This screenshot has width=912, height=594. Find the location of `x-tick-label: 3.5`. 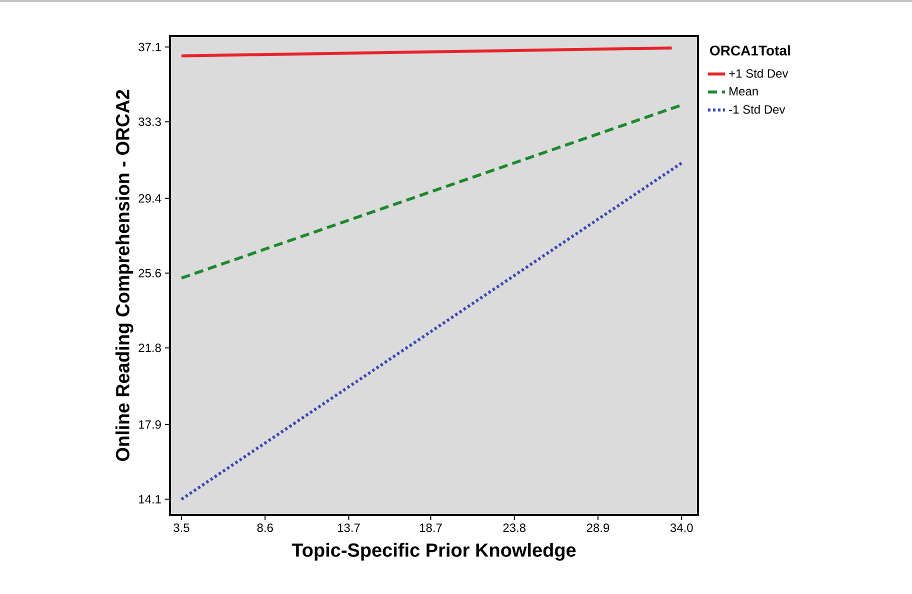

x-tick-label: 3.5 is located at coordinates (182, 528).